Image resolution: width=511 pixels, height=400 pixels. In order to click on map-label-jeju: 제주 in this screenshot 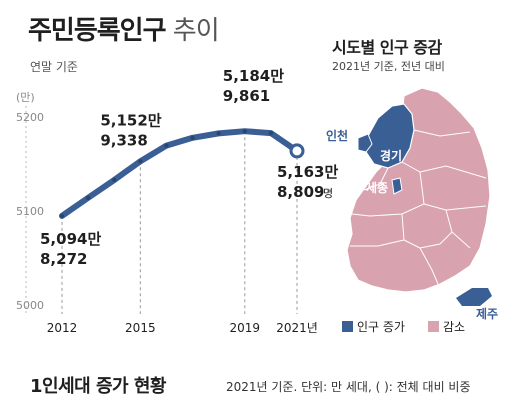, I will do `click(487, 314)`.